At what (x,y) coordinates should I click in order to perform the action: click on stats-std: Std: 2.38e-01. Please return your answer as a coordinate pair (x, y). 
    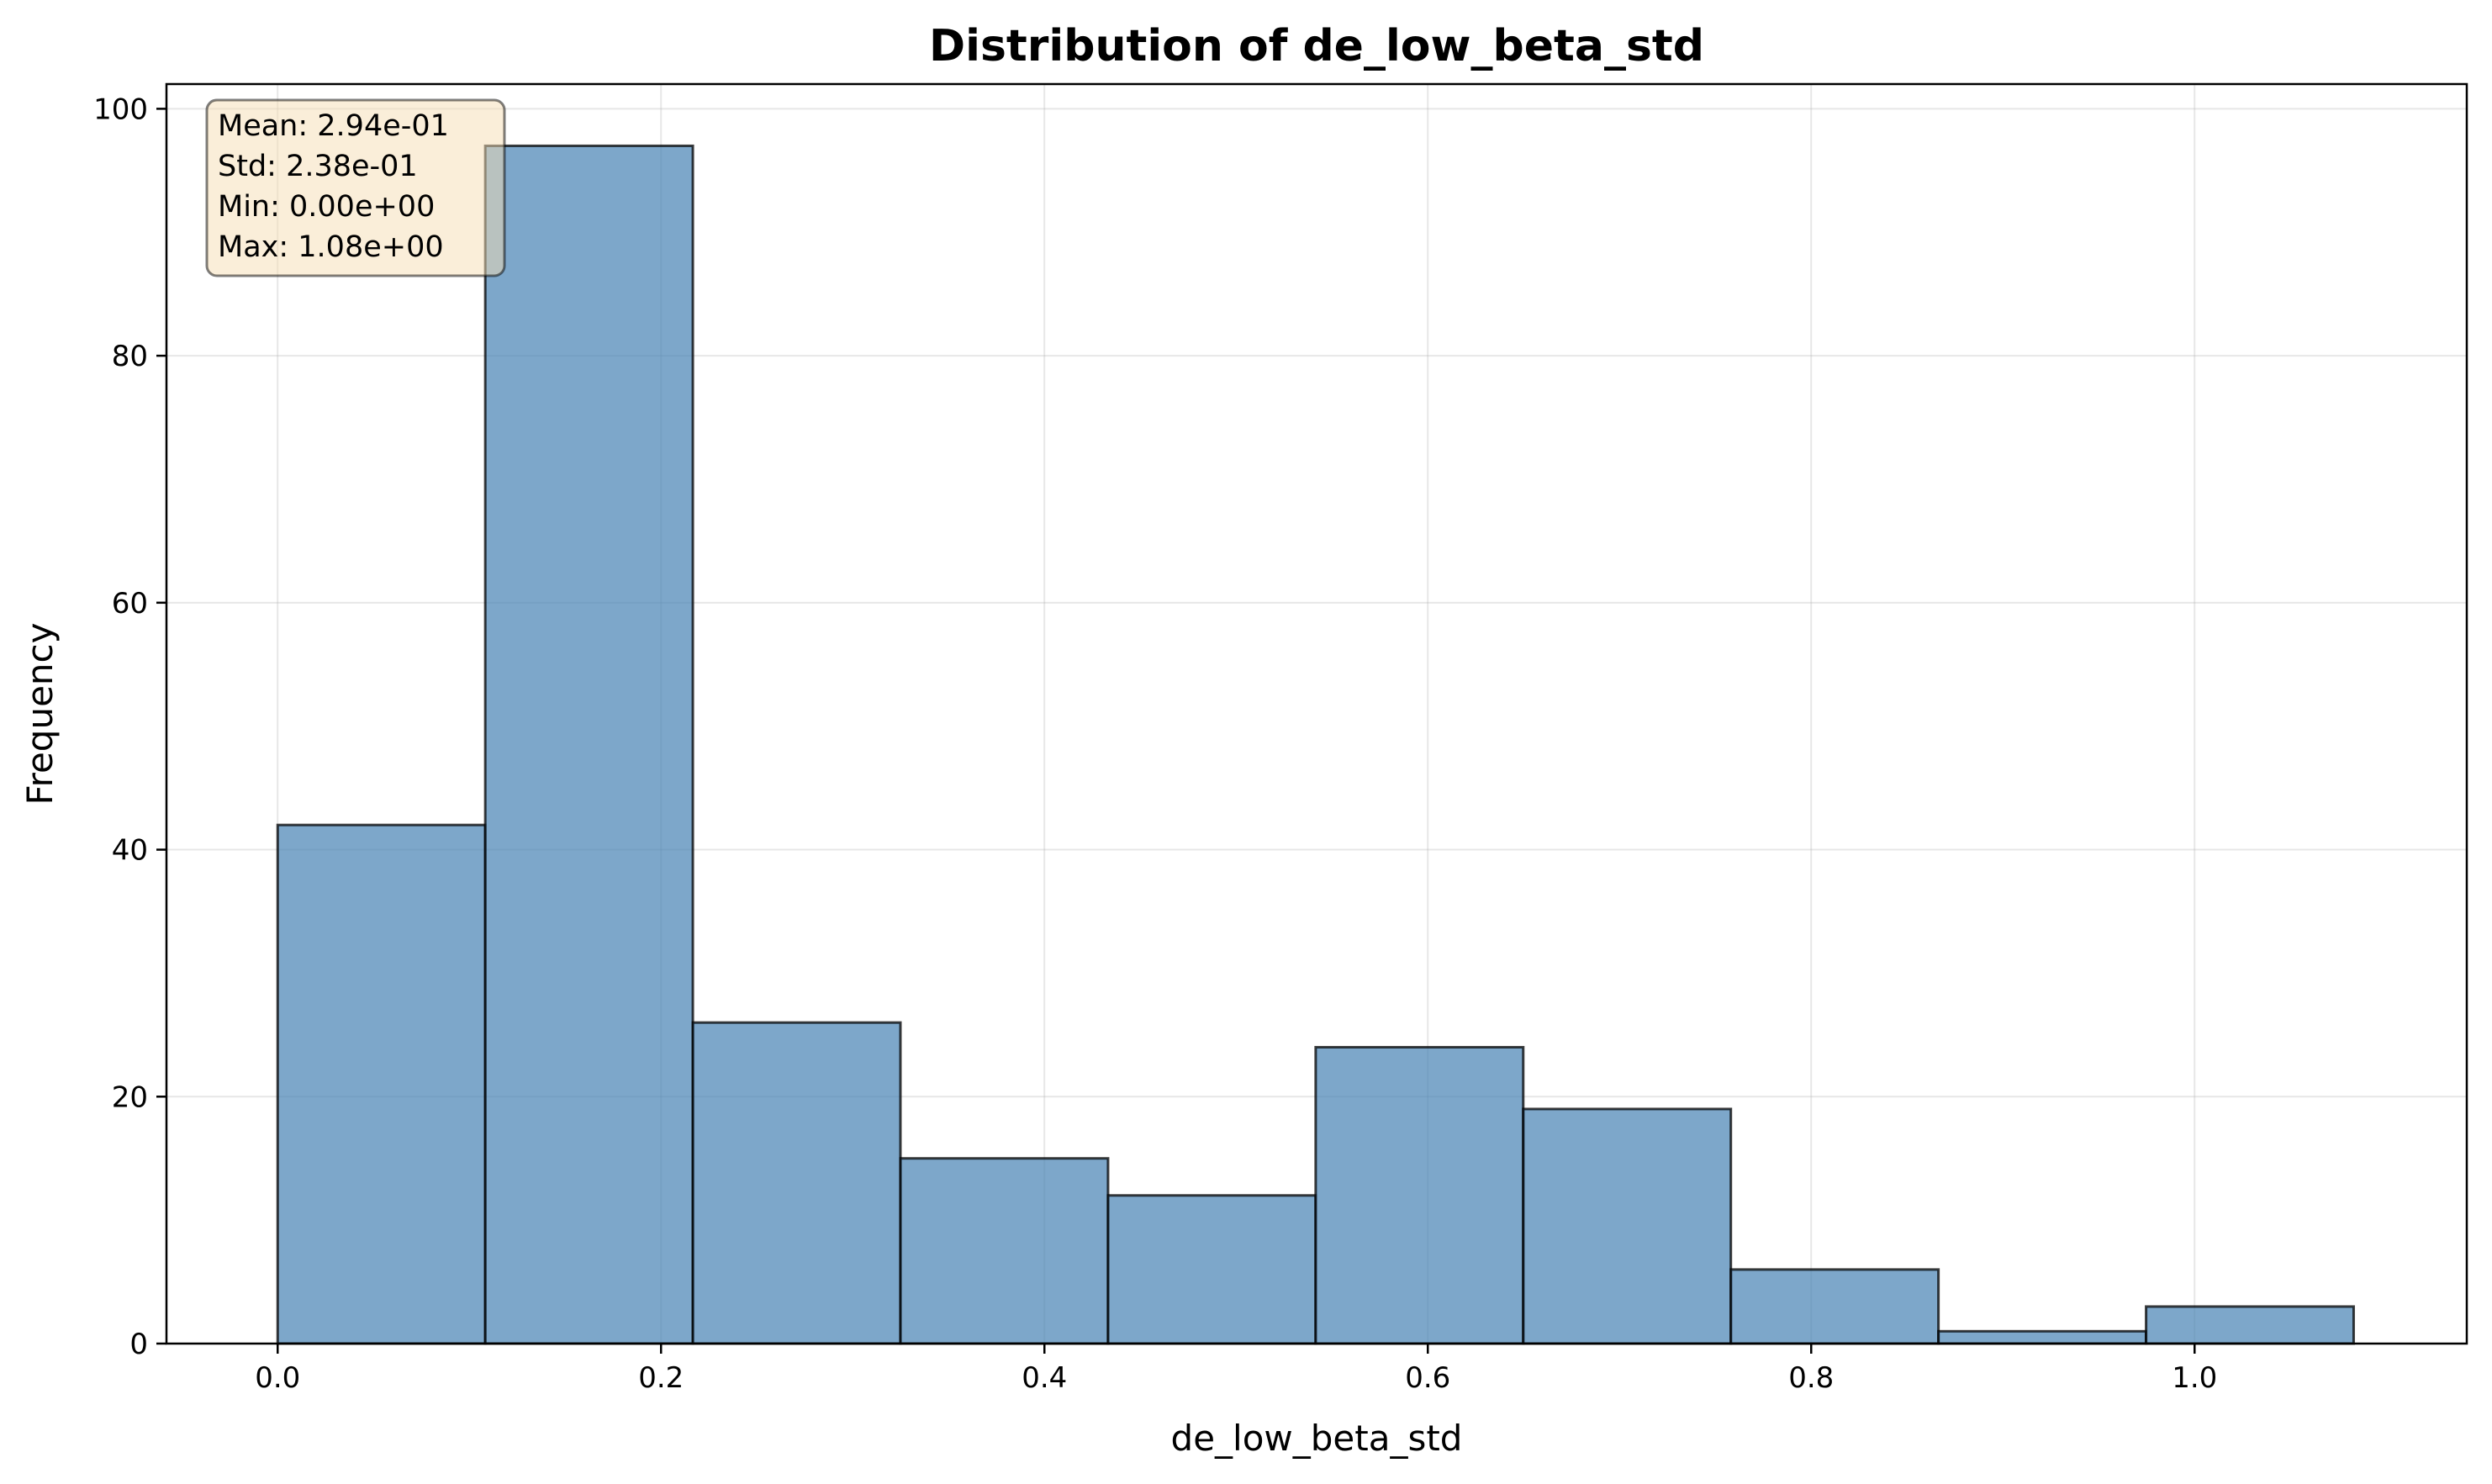
    Looking at the image, I should click on (318, 166).